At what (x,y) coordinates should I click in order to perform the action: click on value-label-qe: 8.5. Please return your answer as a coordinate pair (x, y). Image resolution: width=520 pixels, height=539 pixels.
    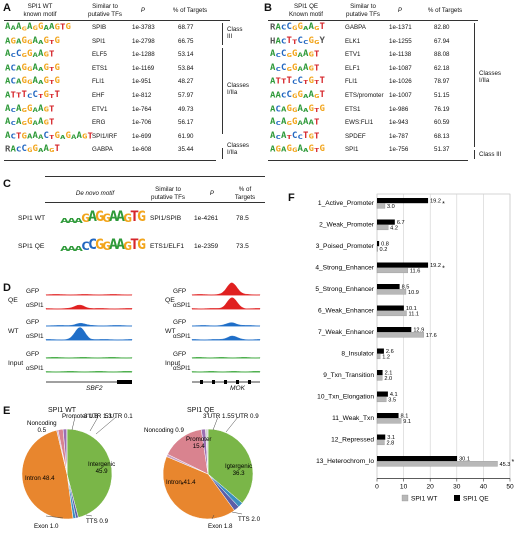
    Looking at the image, I should click on (406, 288).